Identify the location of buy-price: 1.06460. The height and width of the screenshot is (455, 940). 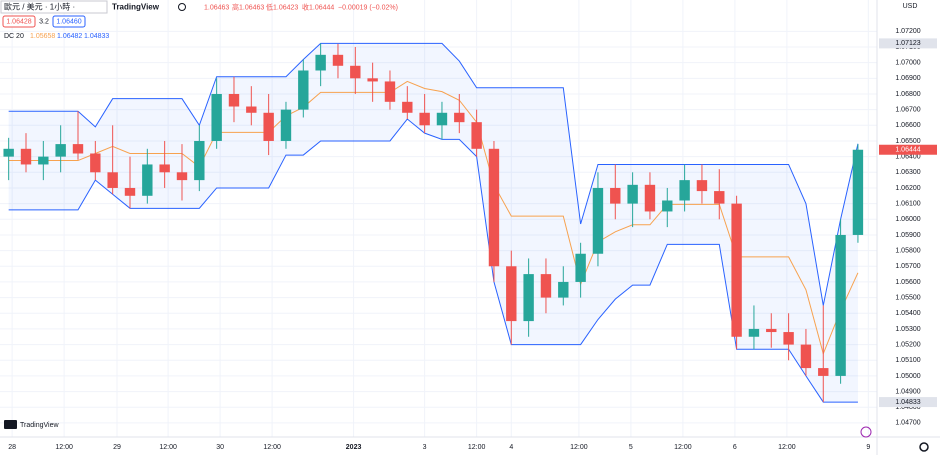
(68, 21).